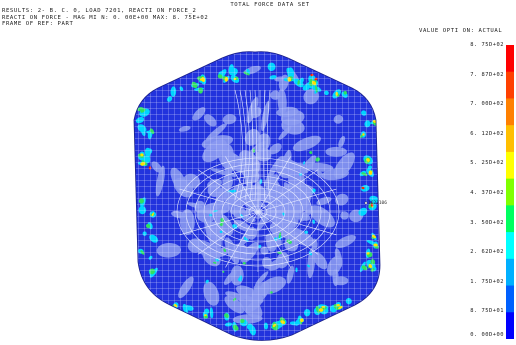  What do you see at coordinates (487, 104) in the screenshot?
I see `legend-label: 7. 00D+02` at bounding box center [487, 104].